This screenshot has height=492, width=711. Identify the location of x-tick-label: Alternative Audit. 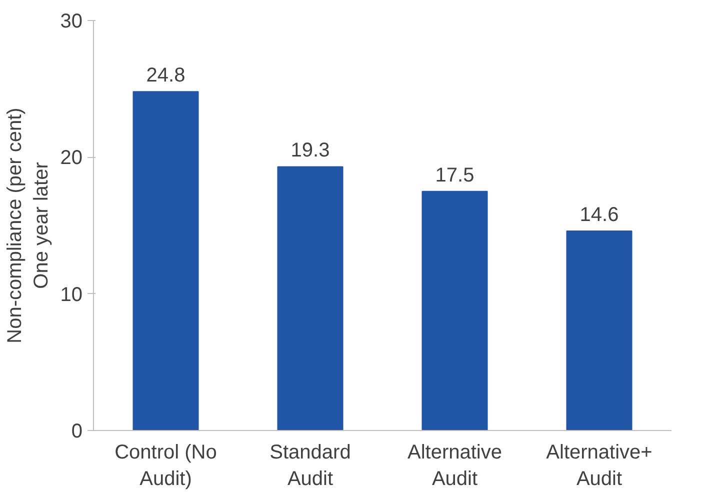
(455, 466).